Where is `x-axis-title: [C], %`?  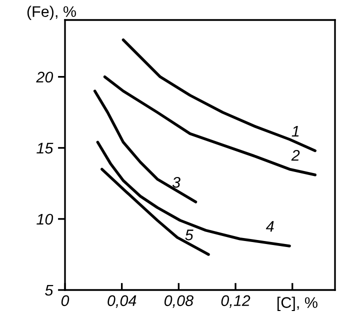
x-axis-title: [C], % is located at coordinates (297, 303).